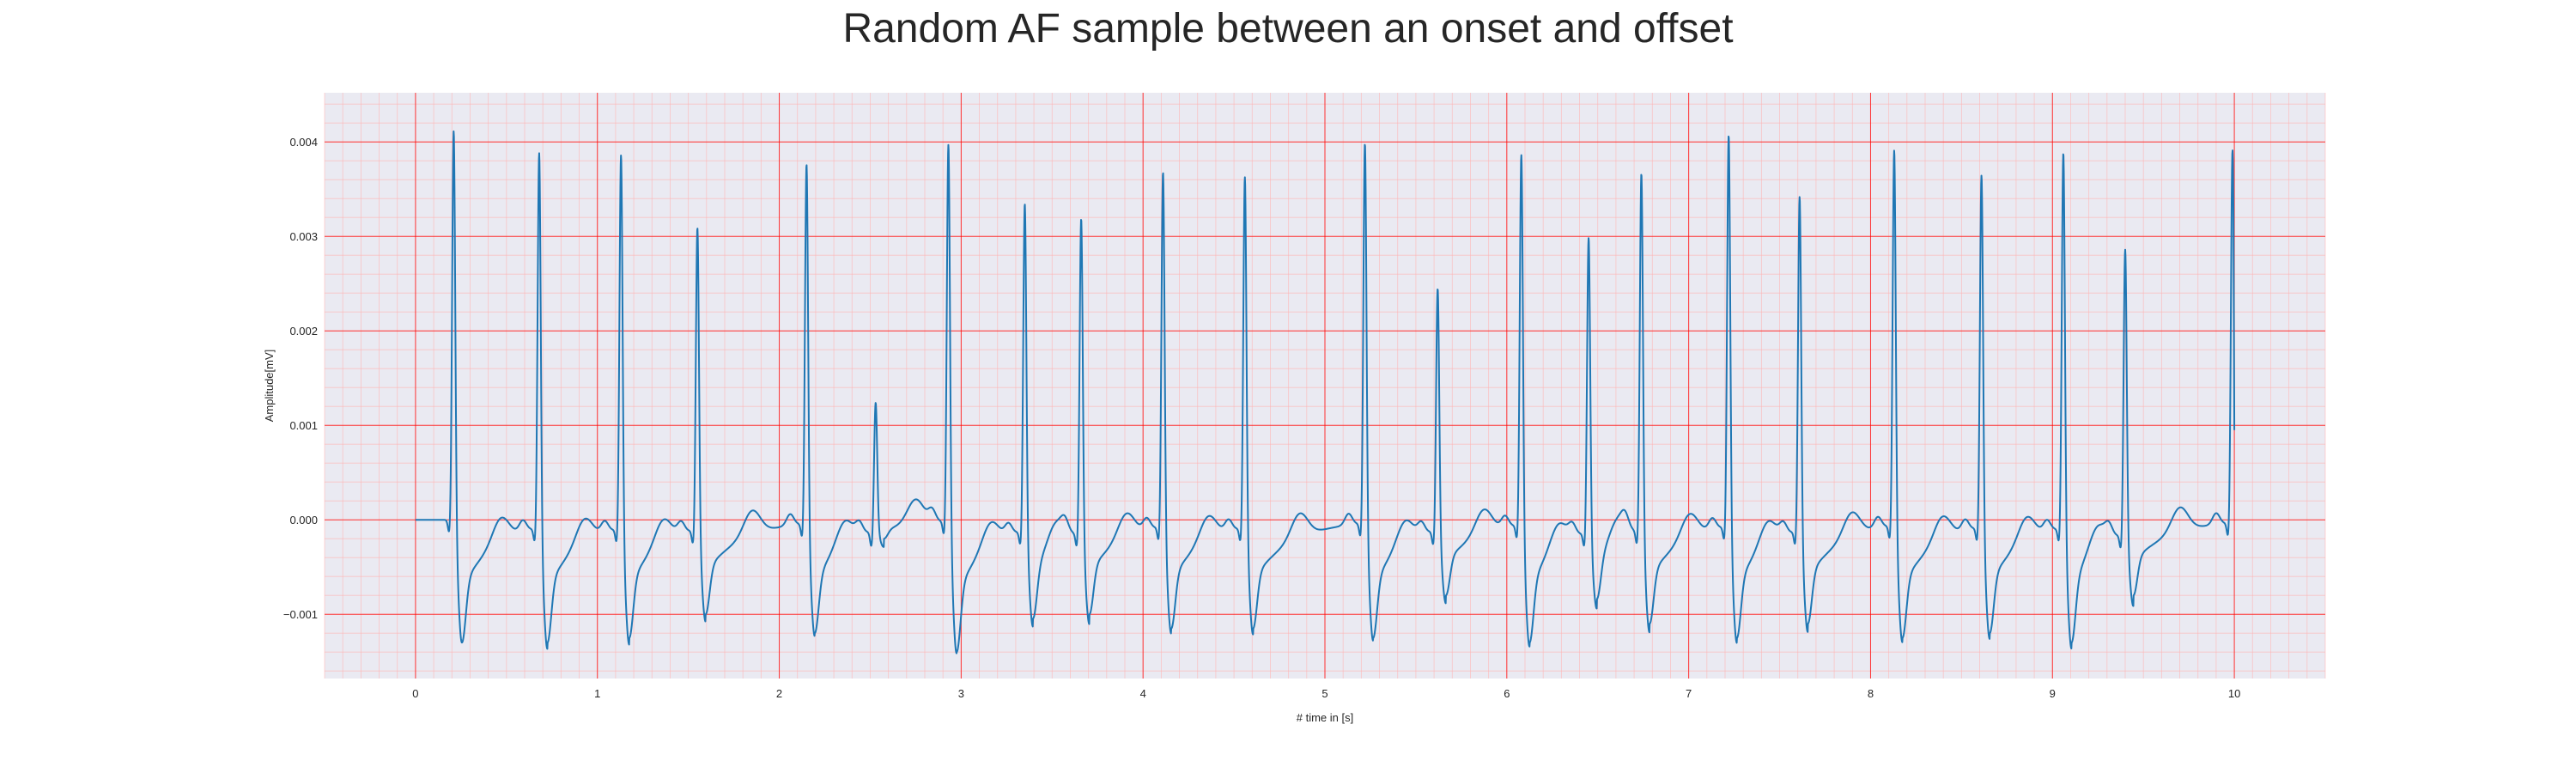 This screenshot has width=2576, height=773. What do you see at coordinates (961, 693) in the screenshot?
I see `x-tick-label: 3` at bounding box center [961, 693].